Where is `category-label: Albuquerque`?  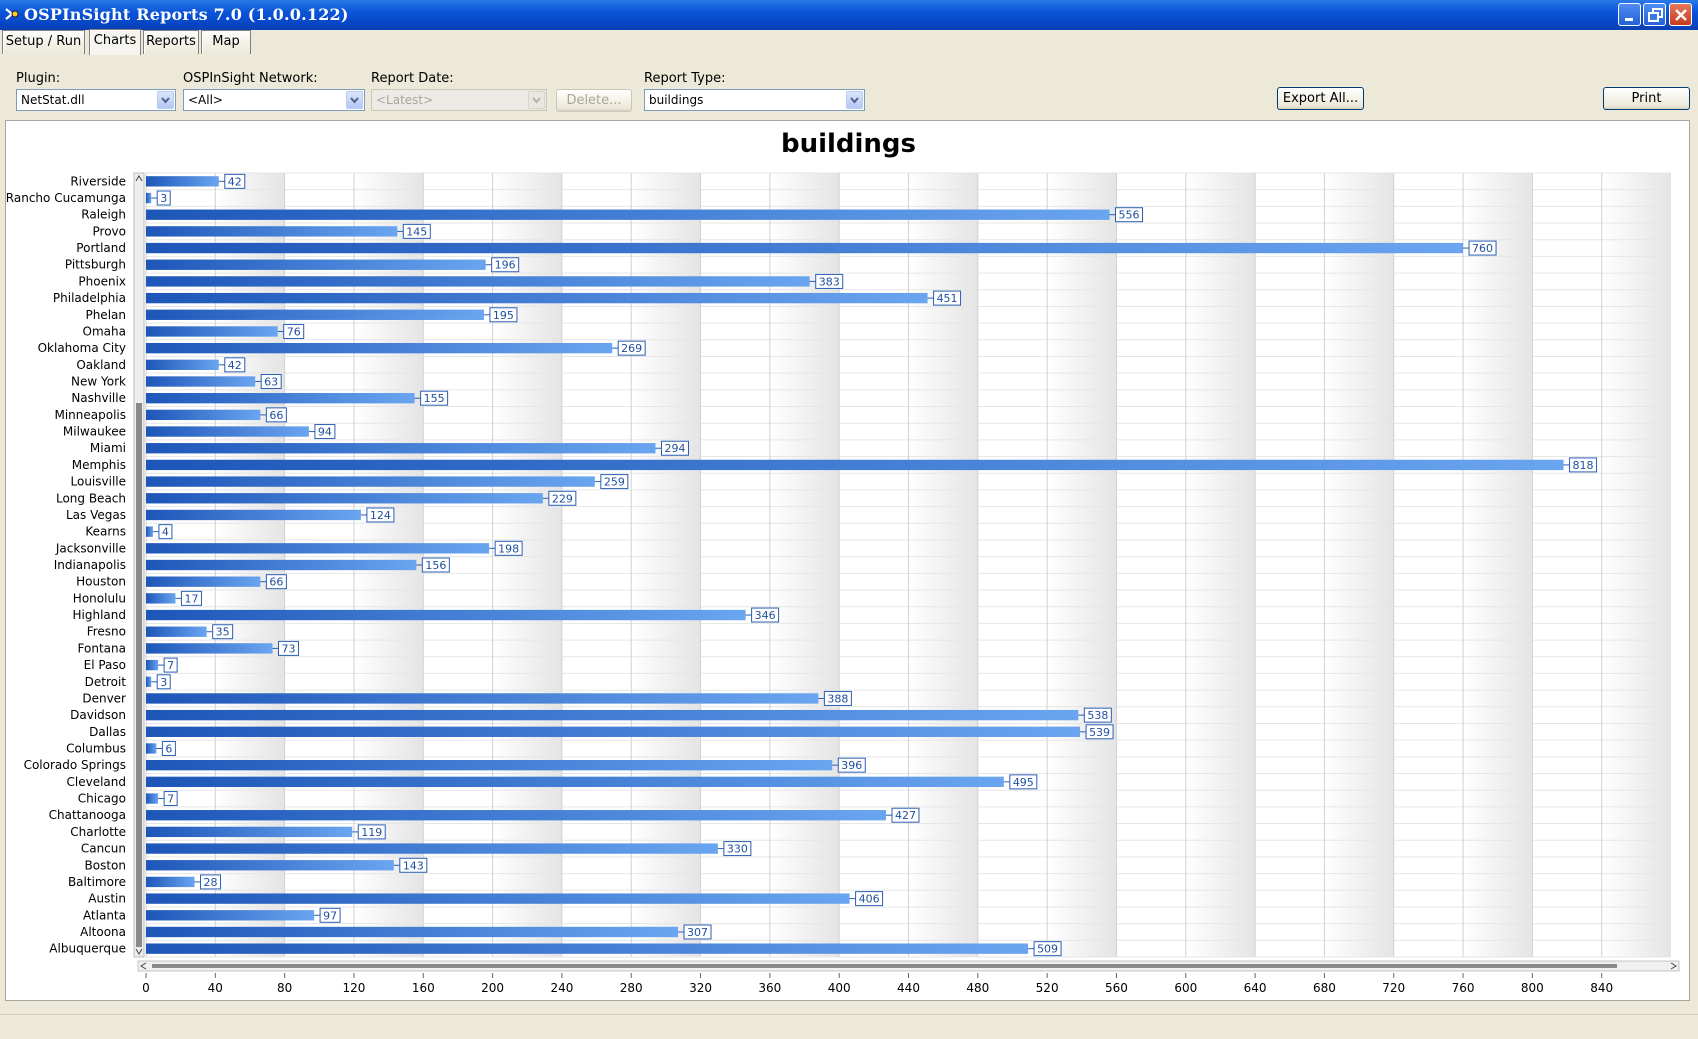 category-label: Albuquerque is located at coordinates (87, 949).